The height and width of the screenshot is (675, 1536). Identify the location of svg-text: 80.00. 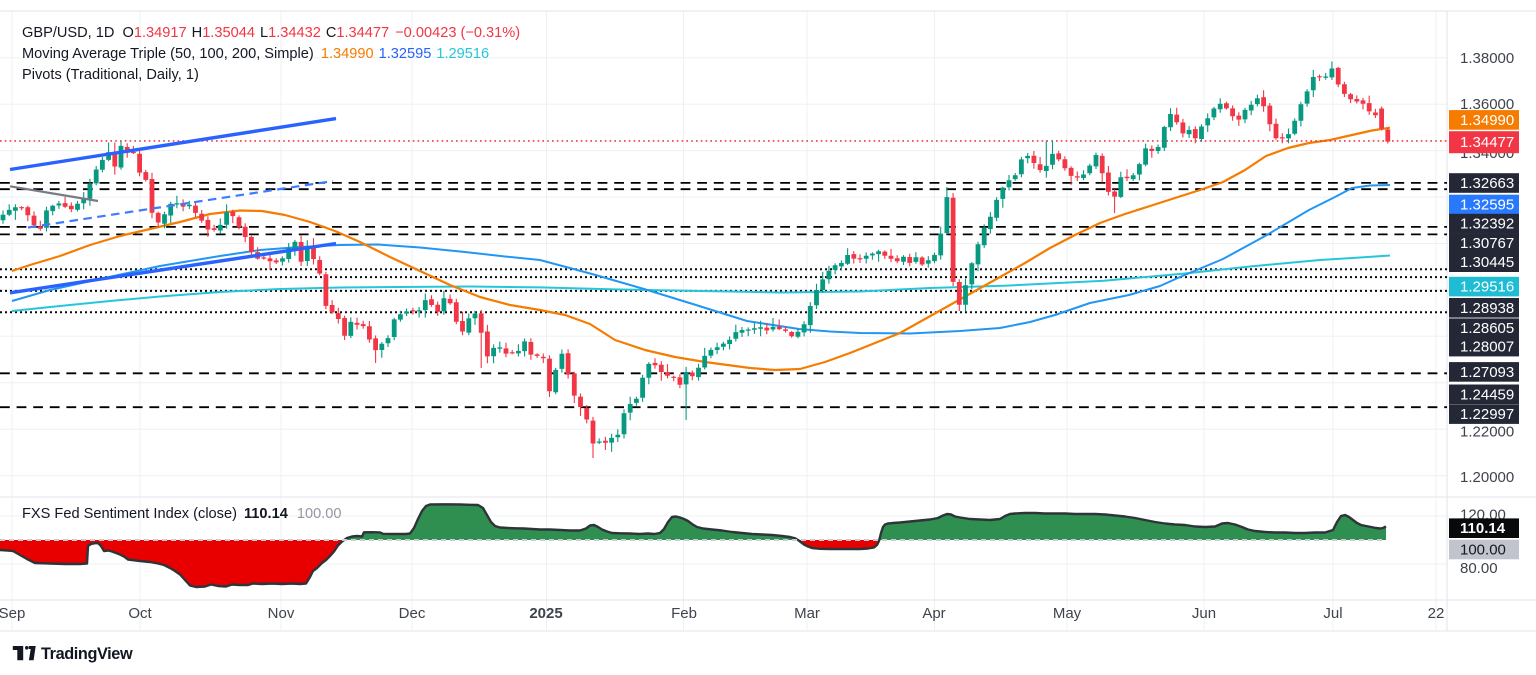
(1479, 568).